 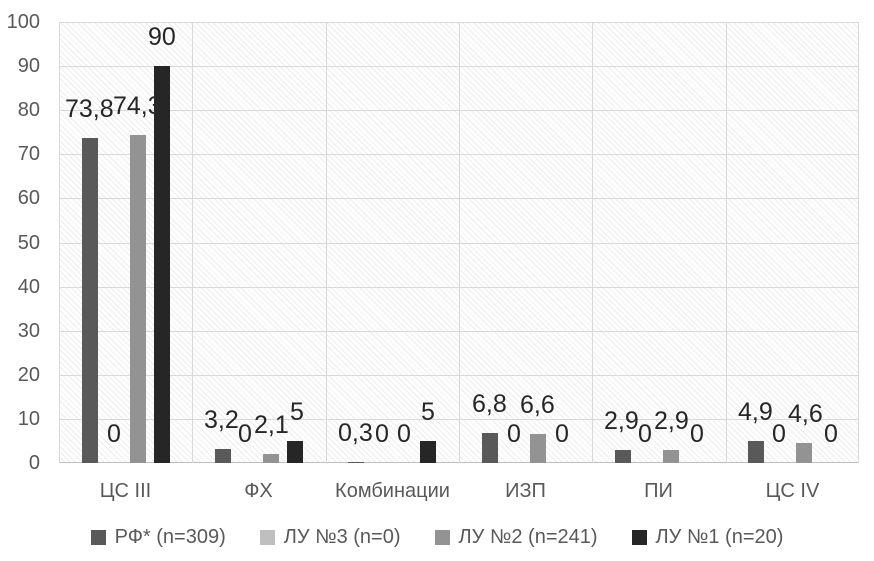 What do you see at coordinates (28, 66) in the screenshot?
I see `y-axis-tick-label: 90` at bounding box center [28, 66].